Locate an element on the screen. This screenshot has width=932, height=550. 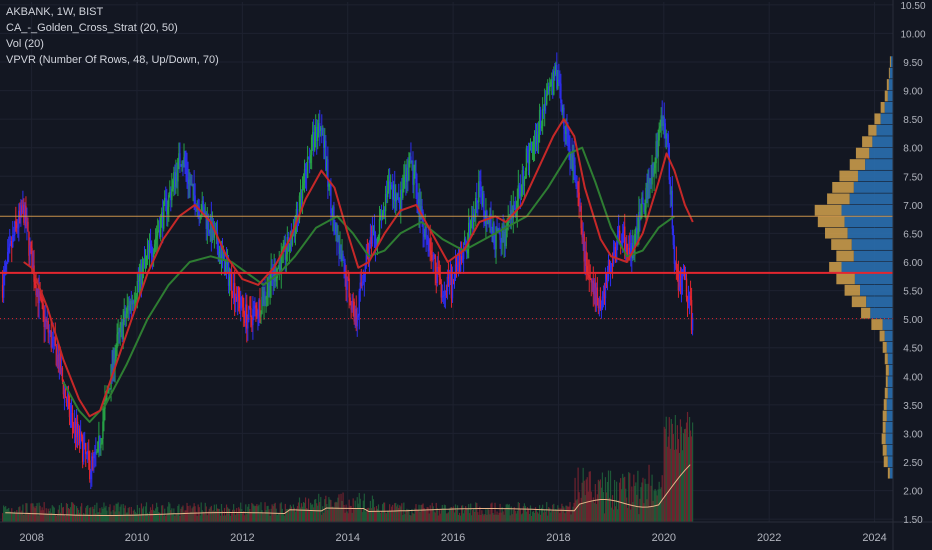
symbol-title: AKBANK, 1W, BIST is located at coordinates (55, 12).